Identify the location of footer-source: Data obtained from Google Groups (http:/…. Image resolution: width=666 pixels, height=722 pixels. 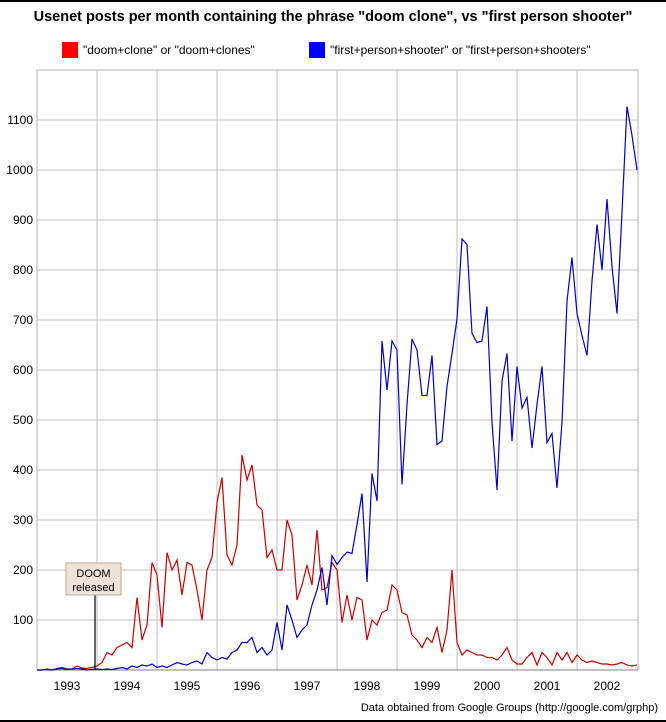
(509, 708).